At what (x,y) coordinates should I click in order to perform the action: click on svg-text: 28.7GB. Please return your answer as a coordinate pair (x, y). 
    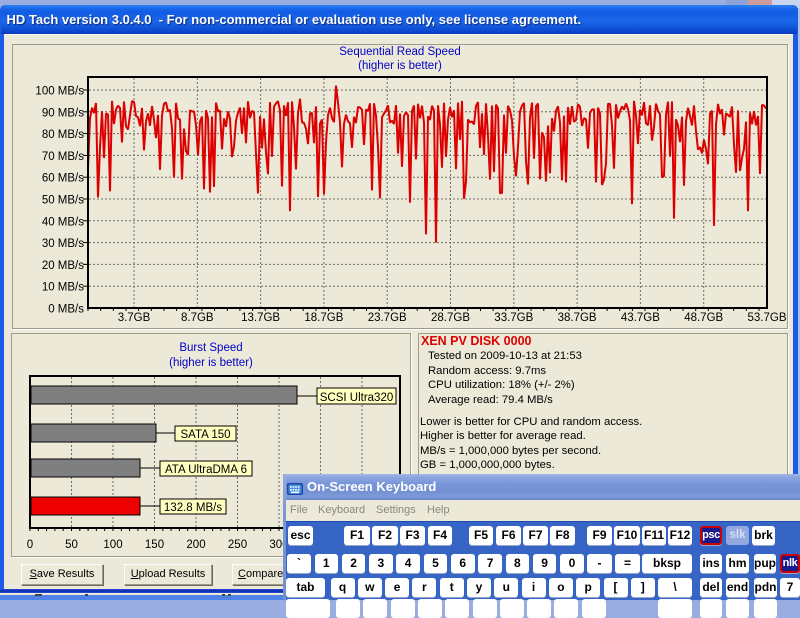
    Looking at the image, I should click on (450, 318).